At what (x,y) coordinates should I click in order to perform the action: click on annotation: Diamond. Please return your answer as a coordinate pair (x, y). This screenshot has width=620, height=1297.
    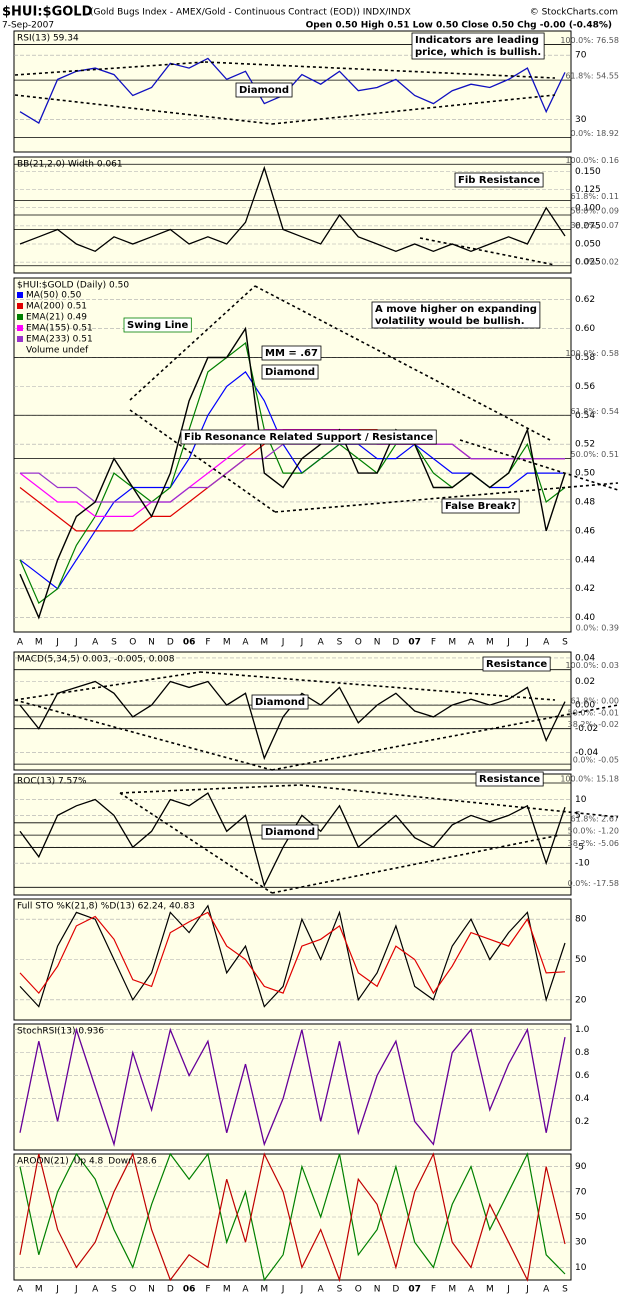
    Looking at the image, I should click on (264, 90).